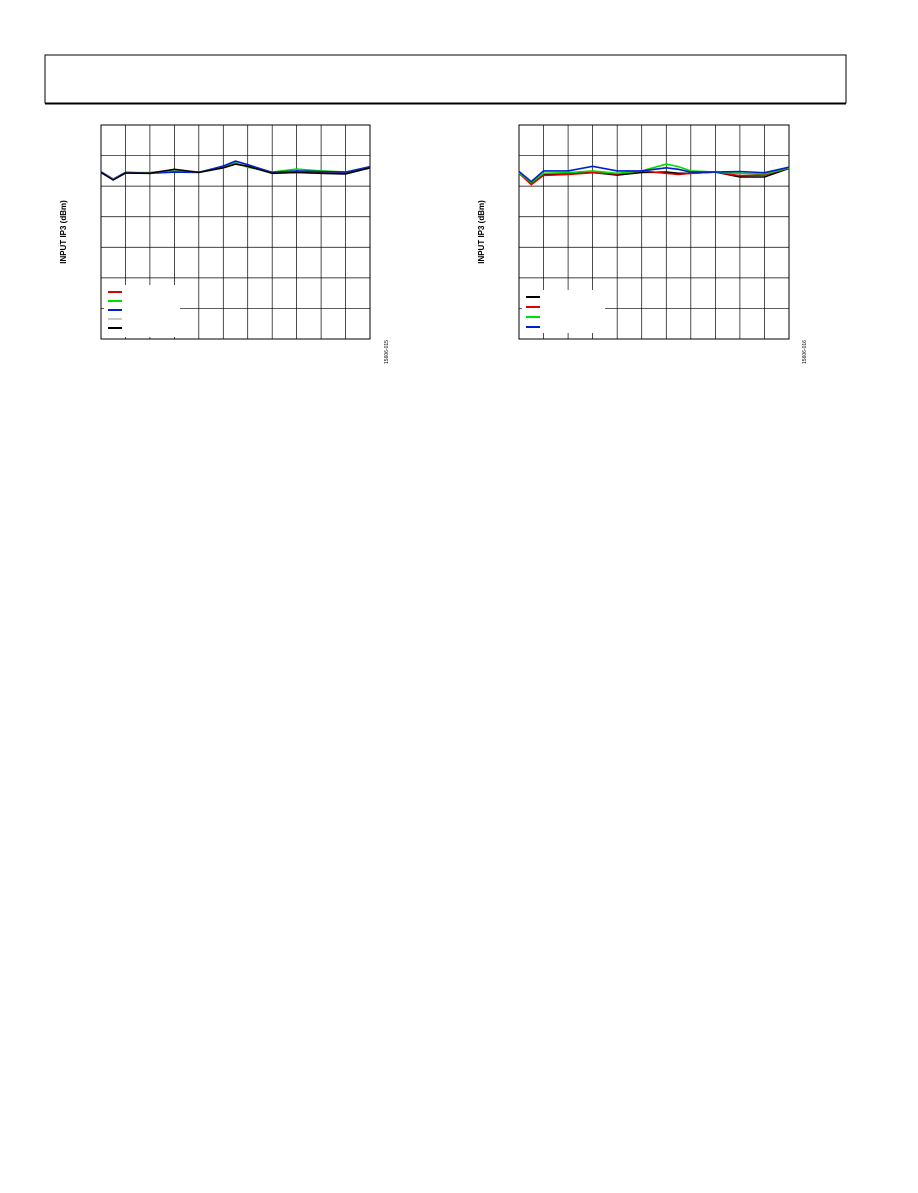  I want to click on header-box, so click(445, 79).